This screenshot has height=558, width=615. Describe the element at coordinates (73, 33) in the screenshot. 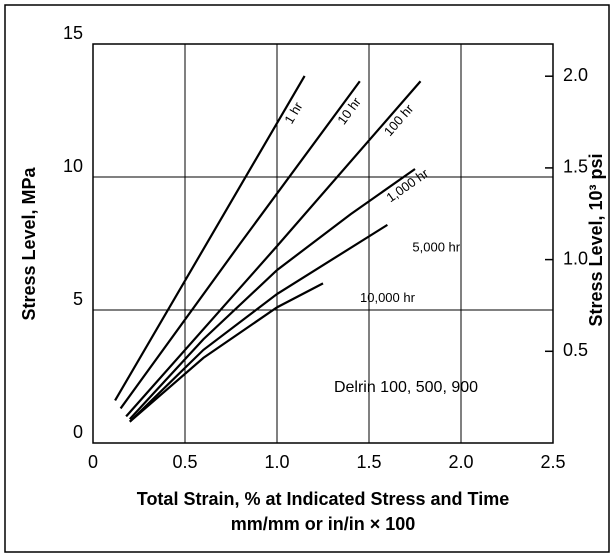

I see `y-tick-label: 15` at that location.